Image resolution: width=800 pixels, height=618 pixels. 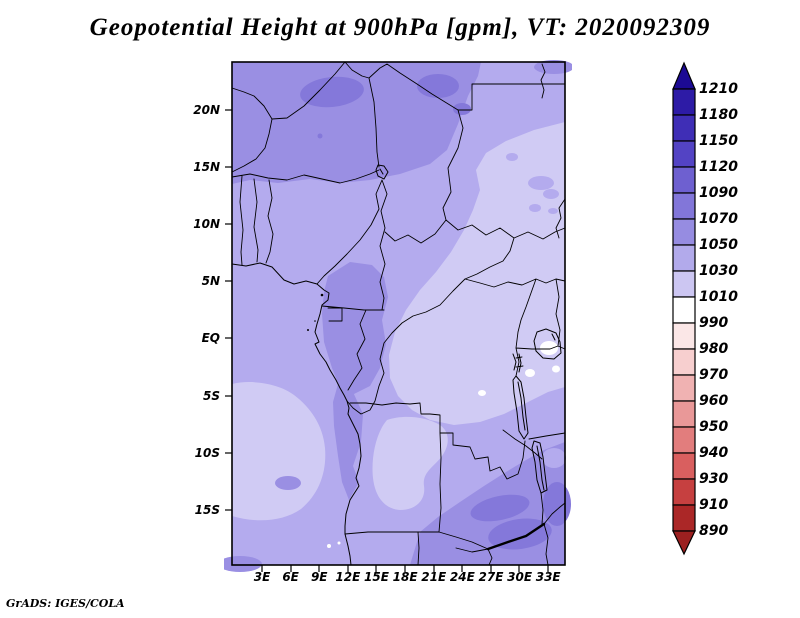 I want to click on colorbar-tick-label: 930, so click(x=714, y=479).